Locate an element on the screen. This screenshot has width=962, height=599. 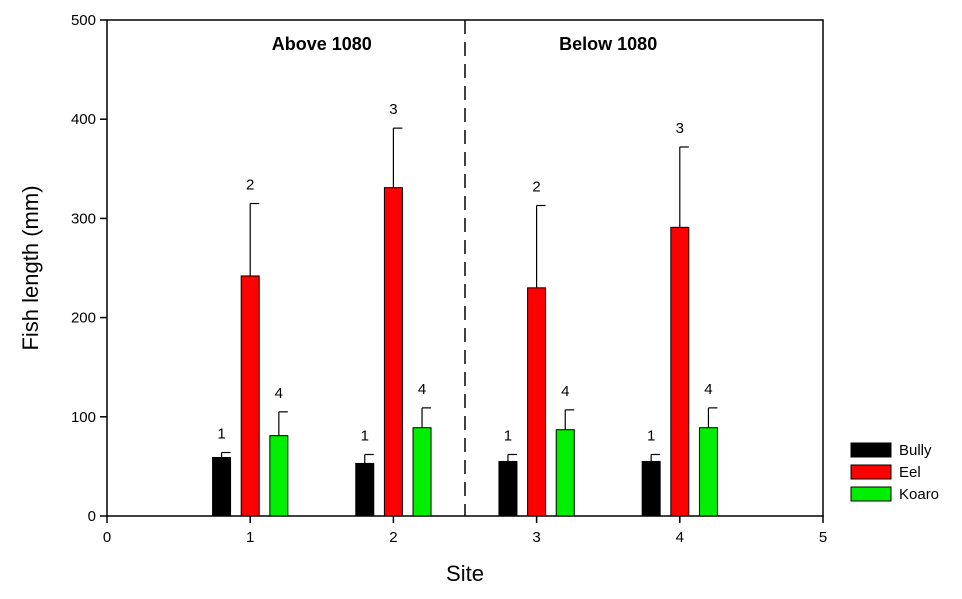
x-tick-label: 0 is located at coordinates (107, 537).